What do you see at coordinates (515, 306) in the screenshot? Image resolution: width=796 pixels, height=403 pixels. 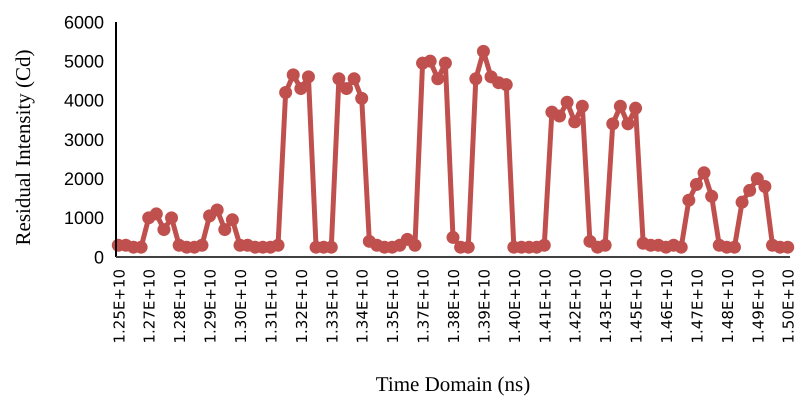 I see `x-tick-label: 1.40E+10` at bounding box center [515, 306].